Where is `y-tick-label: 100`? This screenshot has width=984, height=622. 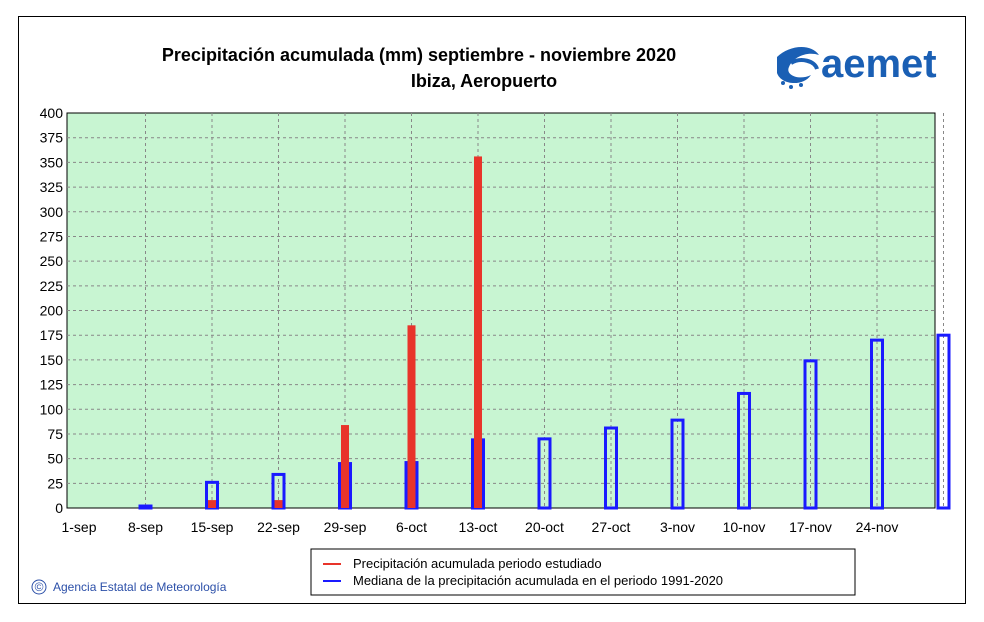
y-tick-label: 100 is located at coordinates (52, 409).